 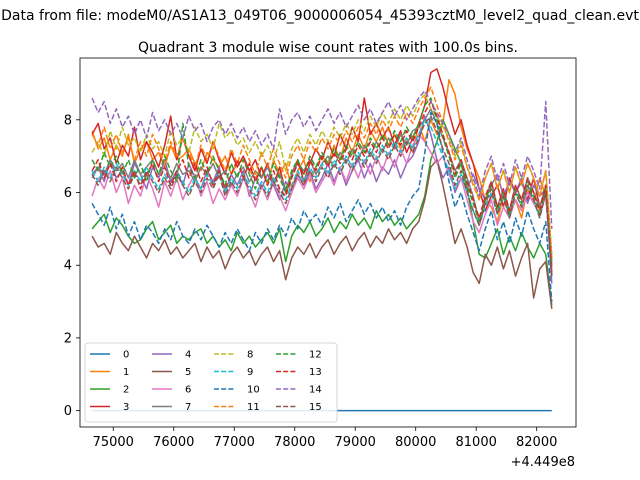 I want to click on legend-label-12: 12, so click(x=315, y=355).